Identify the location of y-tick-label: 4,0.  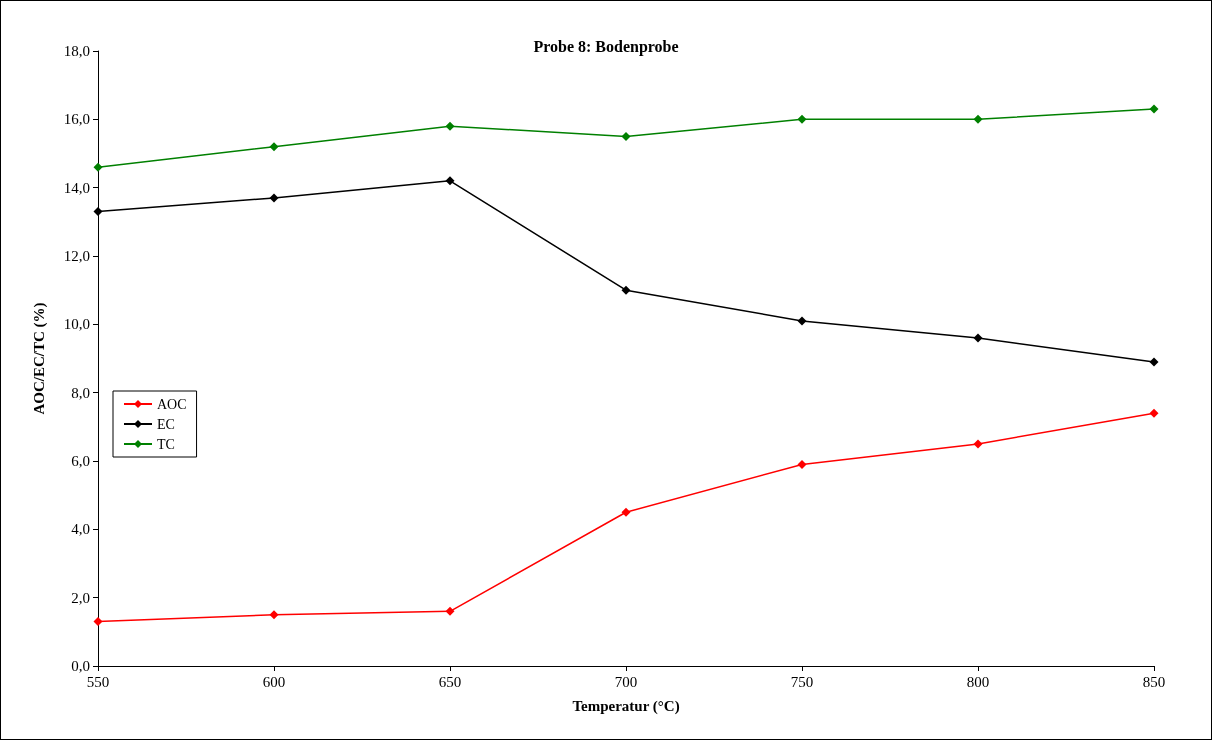
(80, 529).